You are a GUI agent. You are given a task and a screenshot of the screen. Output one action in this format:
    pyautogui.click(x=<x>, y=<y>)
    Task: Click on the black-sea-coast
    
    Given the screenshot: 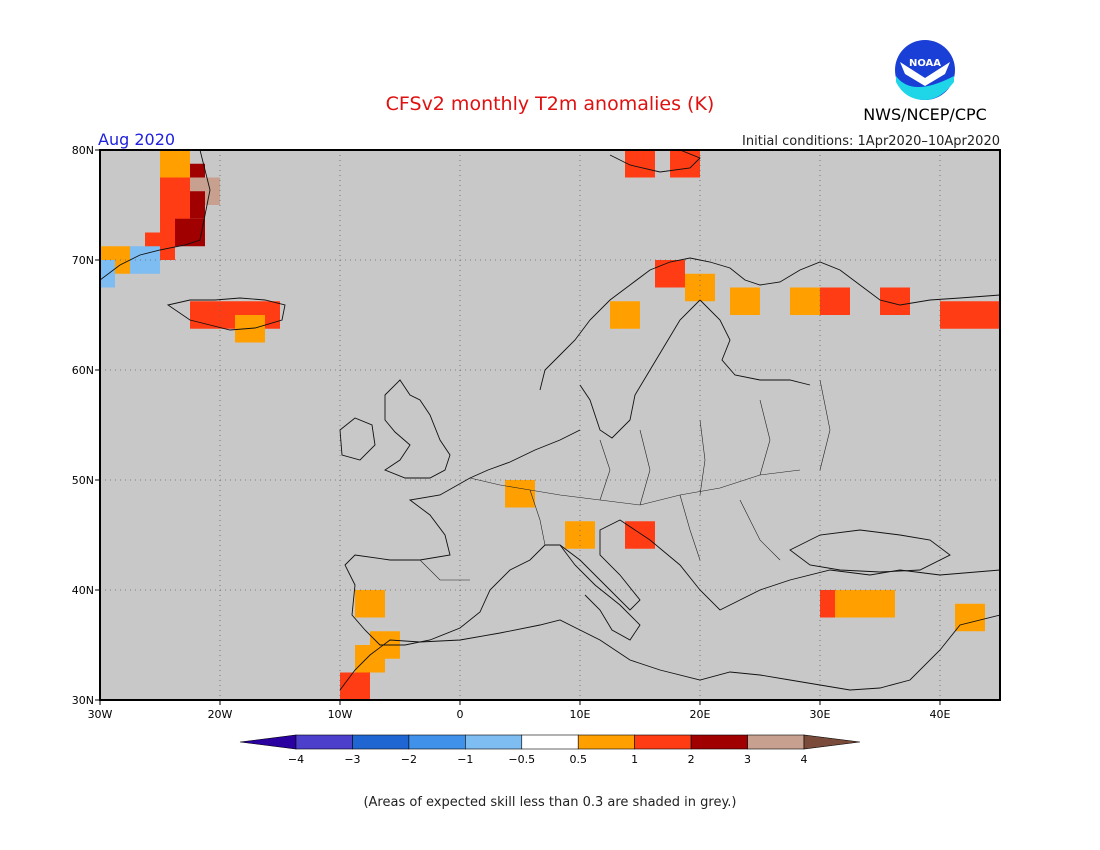 What is the action you would take?
    pyautogui.click(x=870, y=551)
    